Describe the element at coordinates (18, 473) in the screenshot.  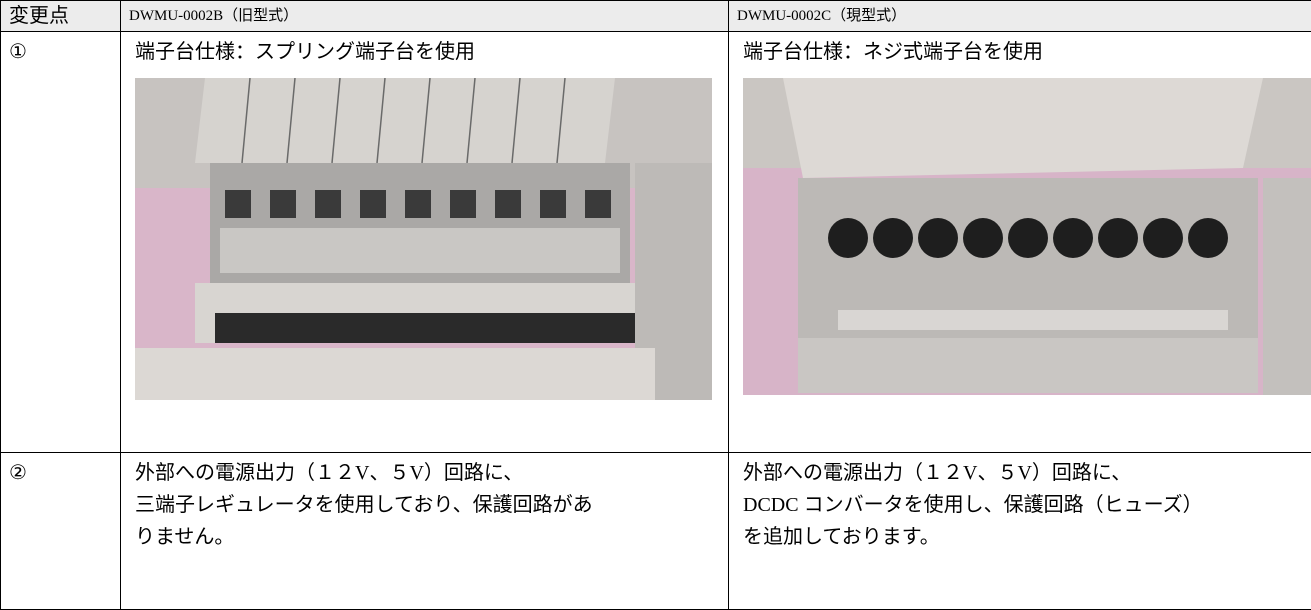
I see `cell-text: ②` at that location.